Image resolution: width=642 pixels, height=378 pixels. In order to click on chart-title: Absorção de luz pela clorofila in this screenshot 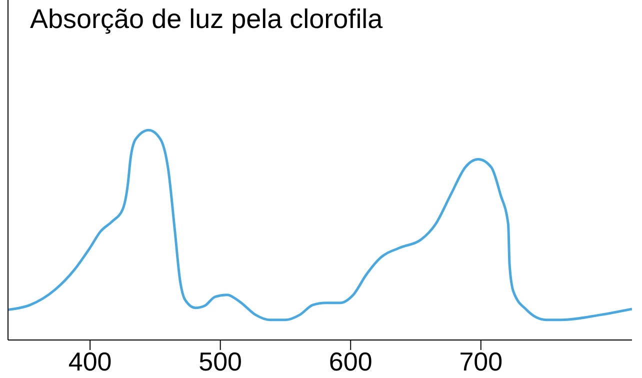, I will do `click(206, 19)`.